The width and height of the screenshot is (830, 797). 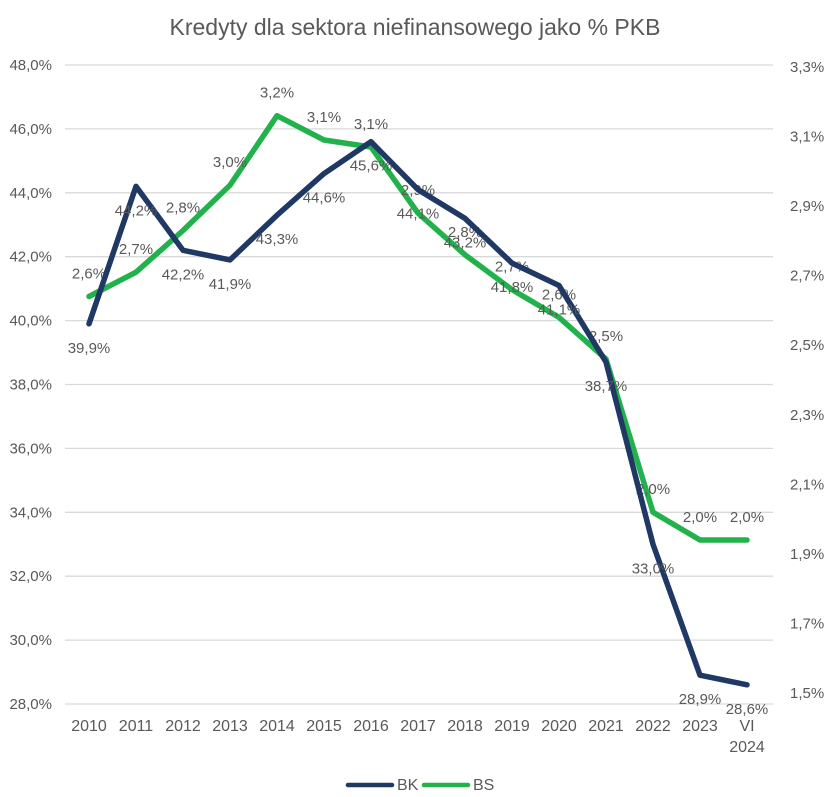 What do you see at coordinates (30, 512) in the screenshot?
I see `left-axis-tick-label: 34,0%` at bounding box center [30, 512].